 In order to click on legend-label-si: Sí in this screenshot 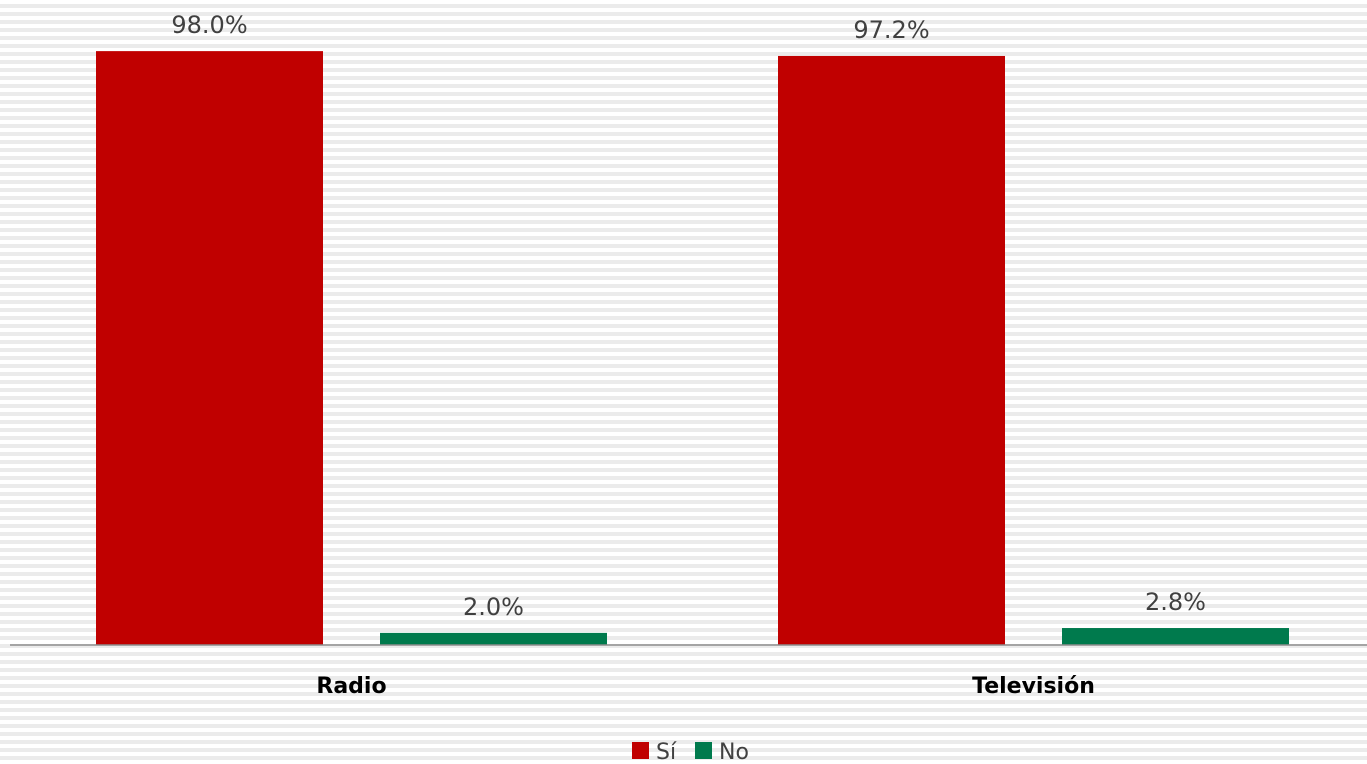, I will do `click(666, 752)`.